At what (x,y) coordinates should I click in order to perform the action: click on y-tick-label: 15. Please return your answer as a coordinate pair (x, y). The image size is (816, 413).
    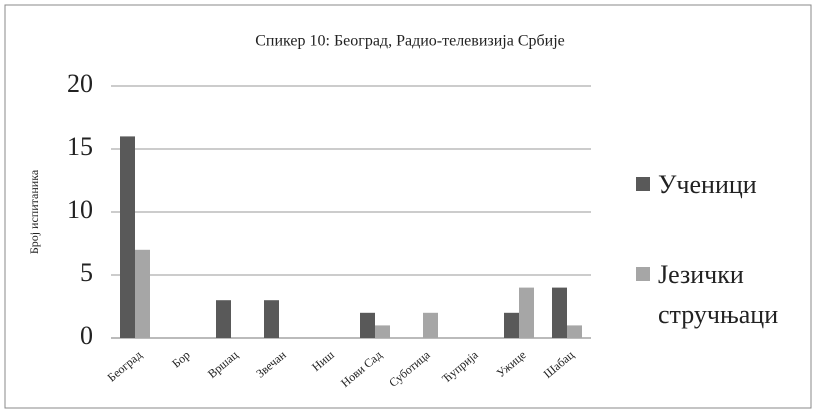
    Looking at the image, I should click on (80, 146).